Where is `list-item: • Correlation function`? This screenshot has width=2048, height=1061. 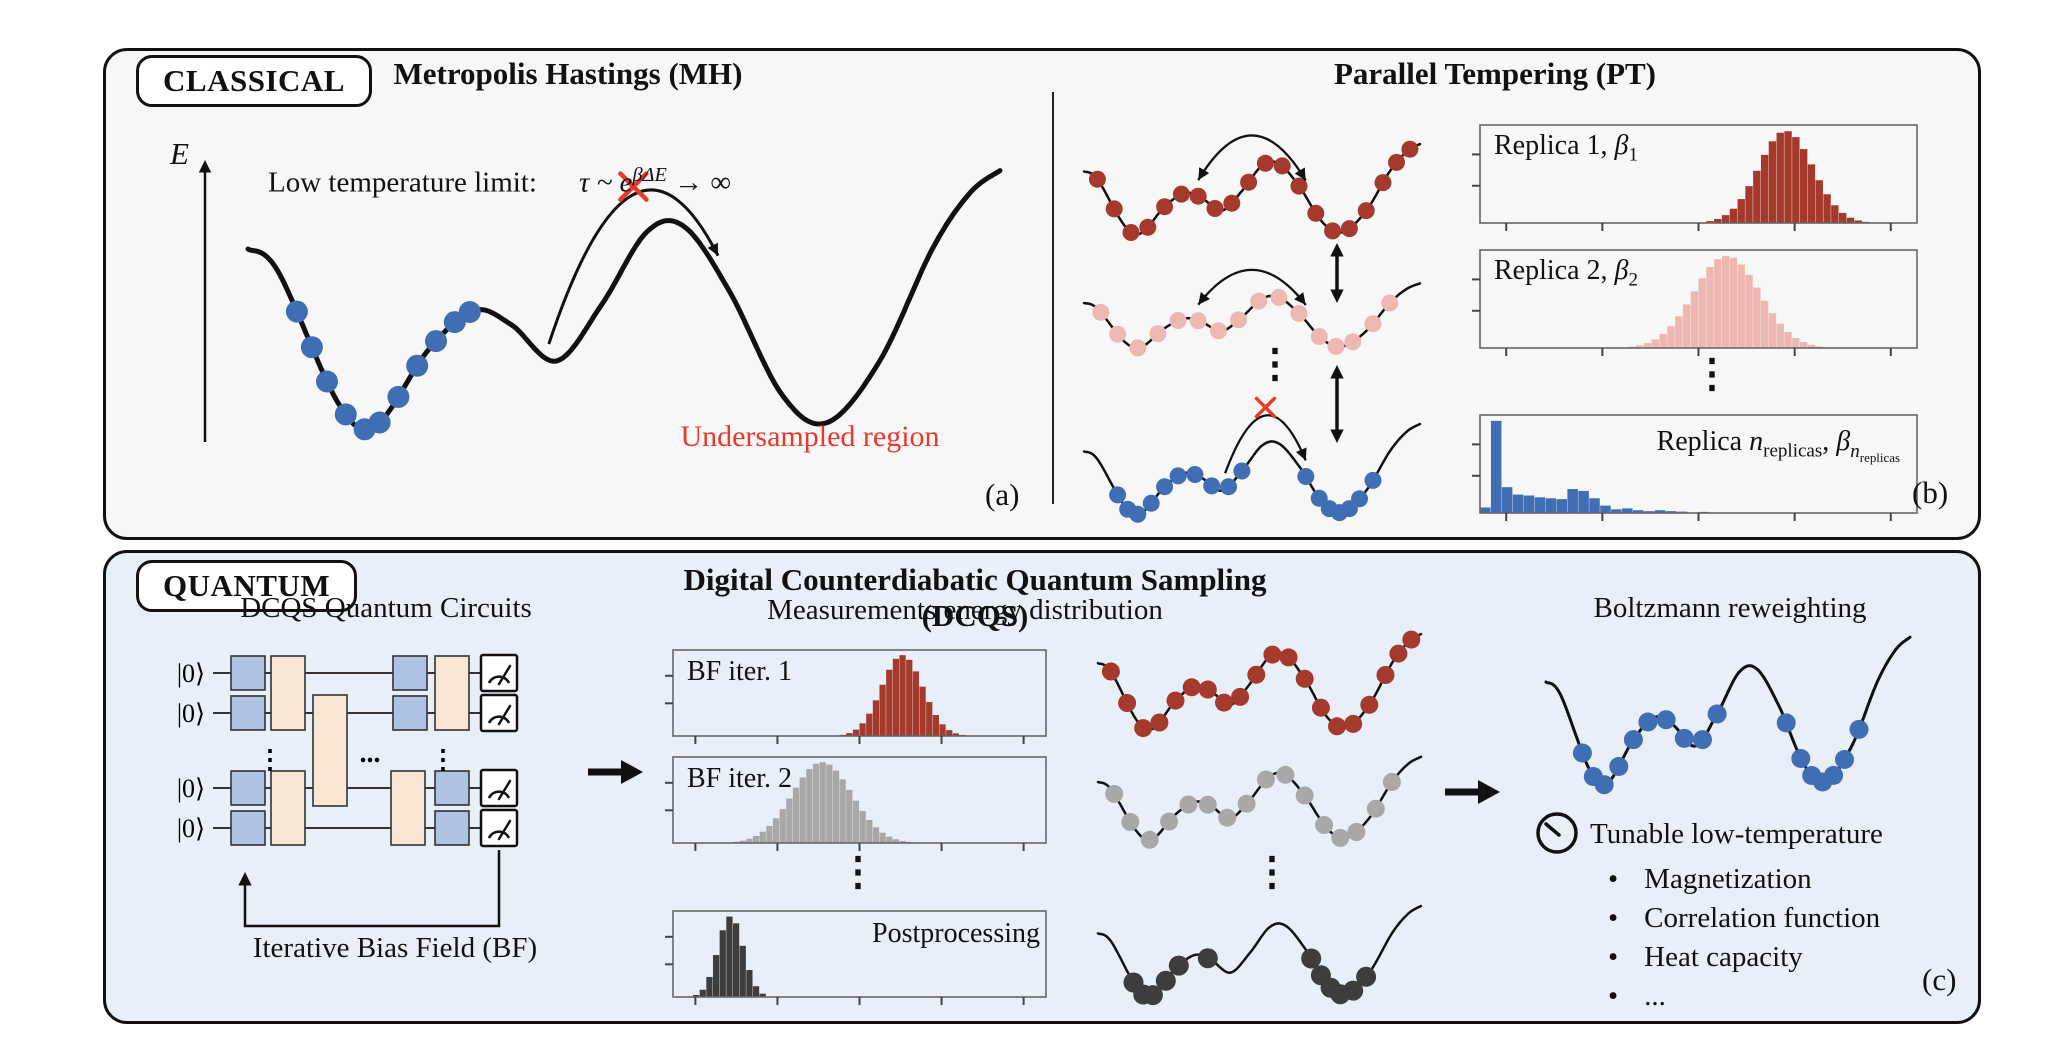
list-item: • Correlation function is located at coordinates (1744, 918).